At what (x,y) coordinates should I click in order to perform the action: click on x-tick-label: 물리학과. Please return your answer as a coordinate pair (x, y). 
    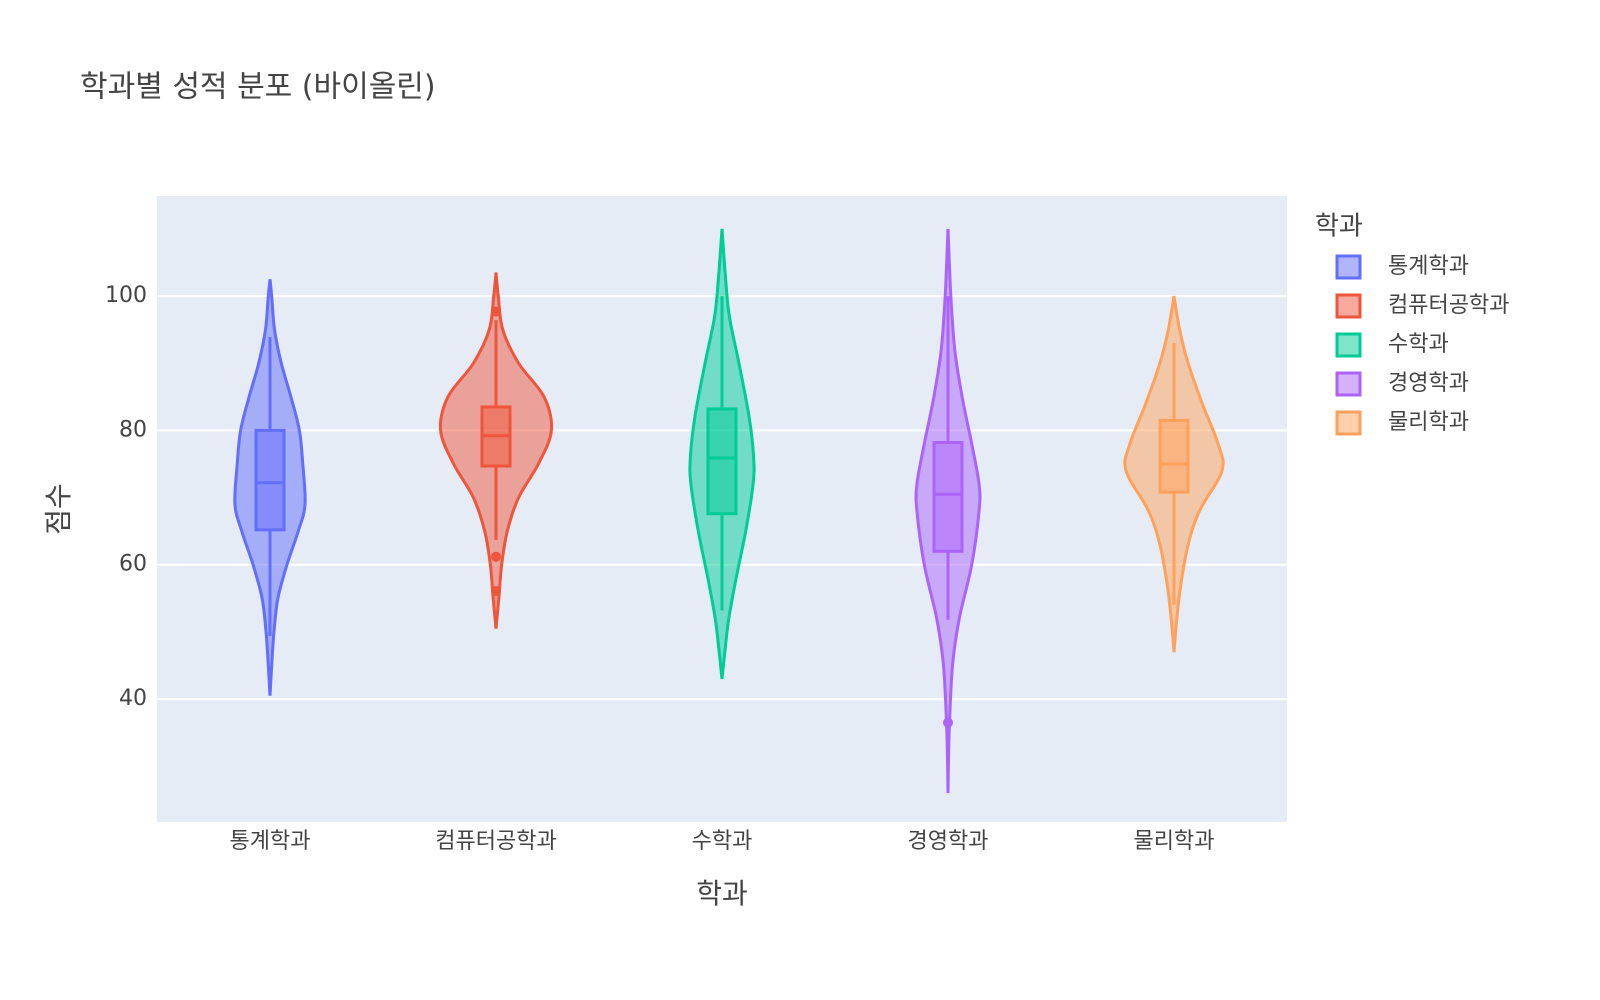
    Looking at the image, I should click on (1174, 841).